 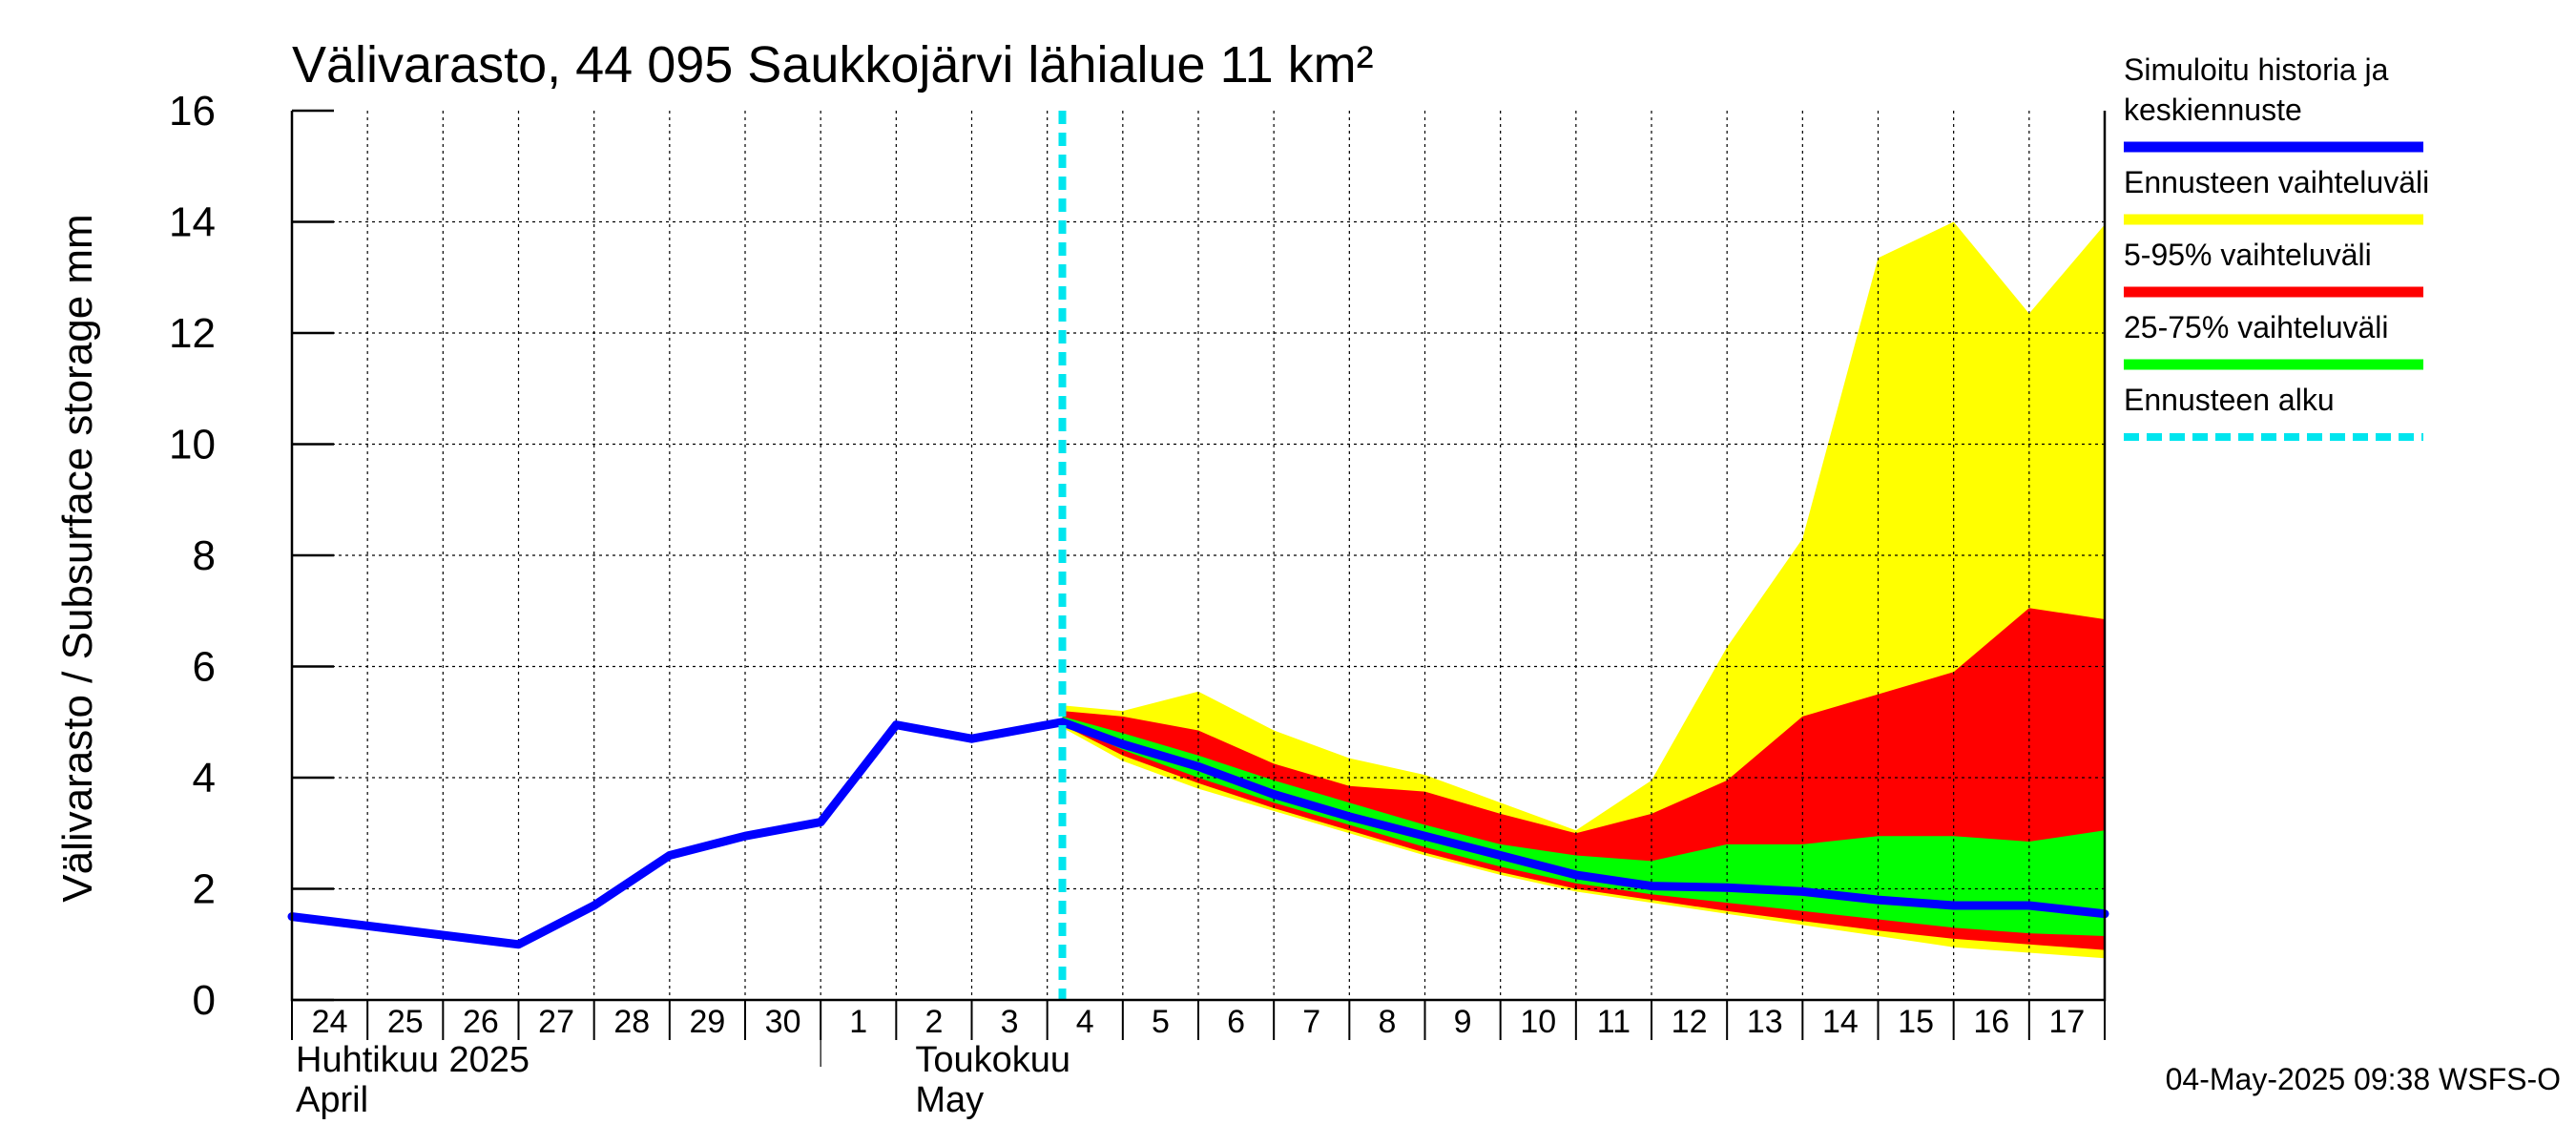 I want to click on x-tick-label: 16, so click(x=1991, y=1022).